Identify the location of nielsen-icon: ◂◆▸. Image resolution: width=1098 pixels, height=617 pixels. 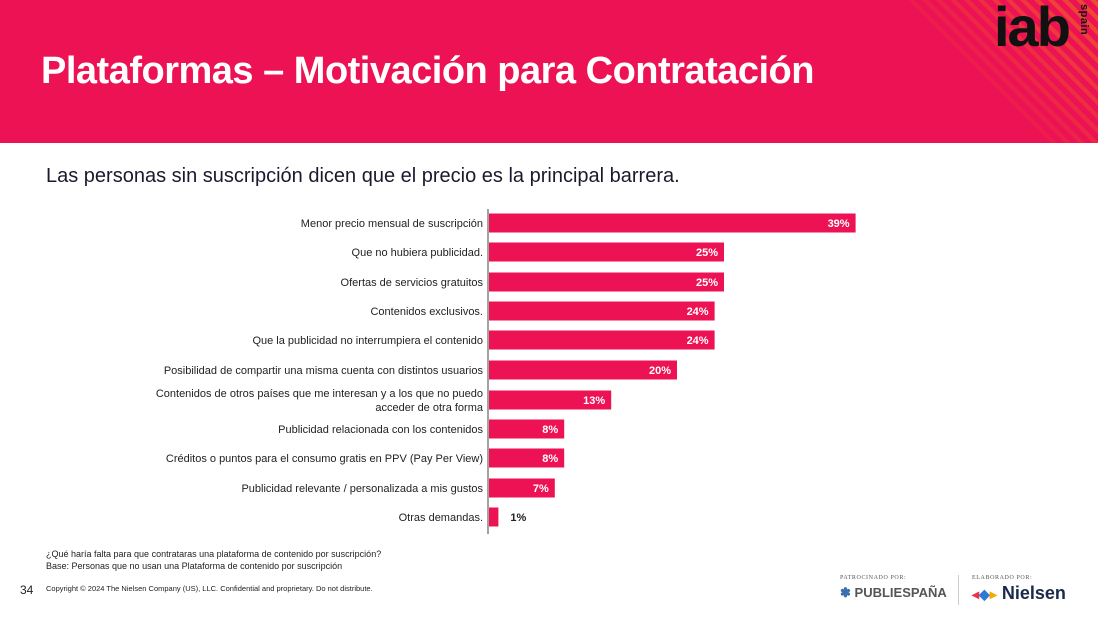
(984, 594).